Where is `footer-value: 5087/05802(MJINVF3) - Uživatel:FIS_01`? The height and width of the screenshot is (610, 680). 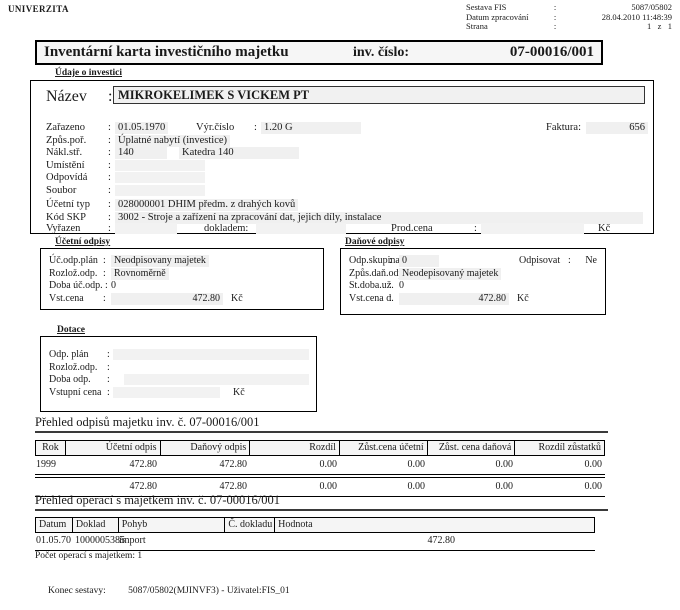 footer-value: 5087/05802(MJINVF3) - Uživatel:FIS_01 is located at coordinates (209, 591).